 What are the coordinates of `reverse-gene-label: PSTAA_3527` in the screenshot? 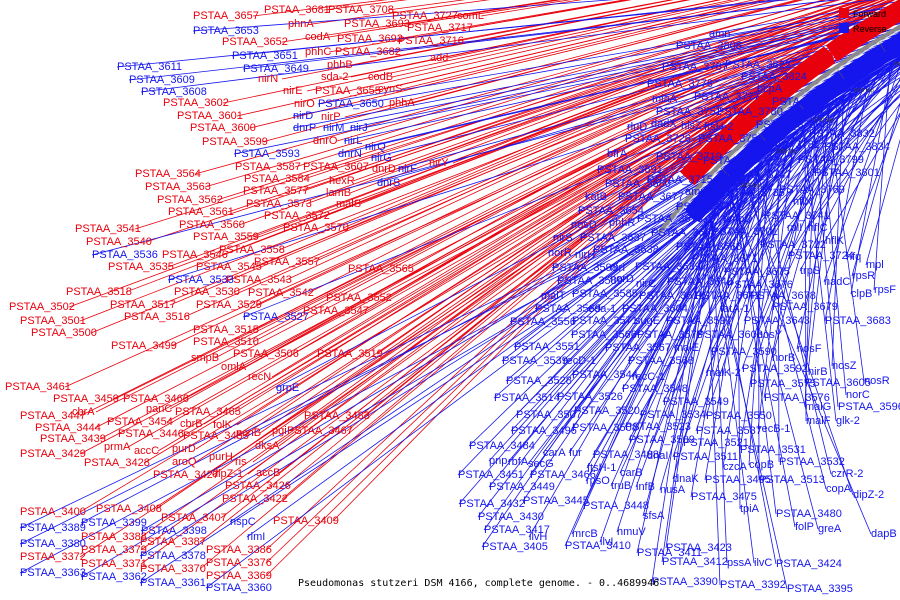 It's located at (276, 317).